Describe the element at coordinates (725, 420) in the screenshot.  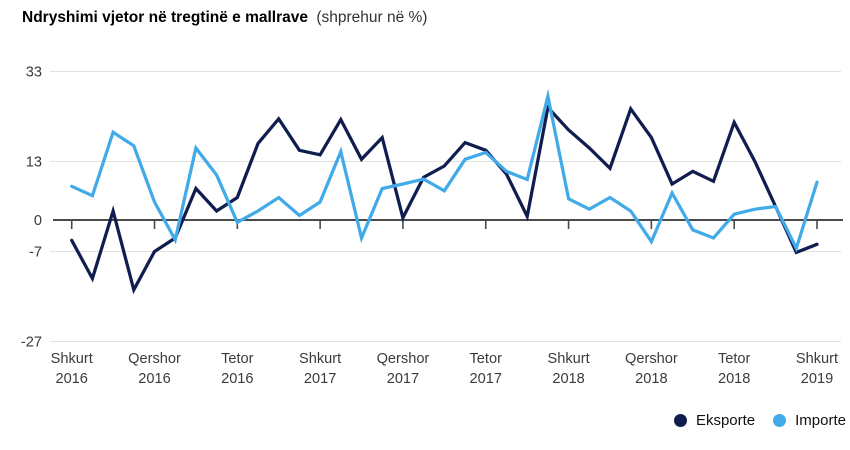
I see `legend-label-eksporte: Eksporte` at that location.